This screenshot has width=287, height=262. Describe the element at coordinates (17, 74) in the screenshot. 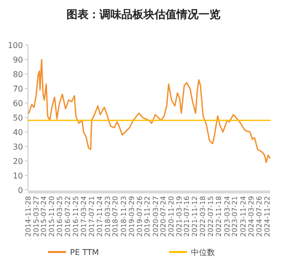

I see `y-tick-label: 80` at that location.